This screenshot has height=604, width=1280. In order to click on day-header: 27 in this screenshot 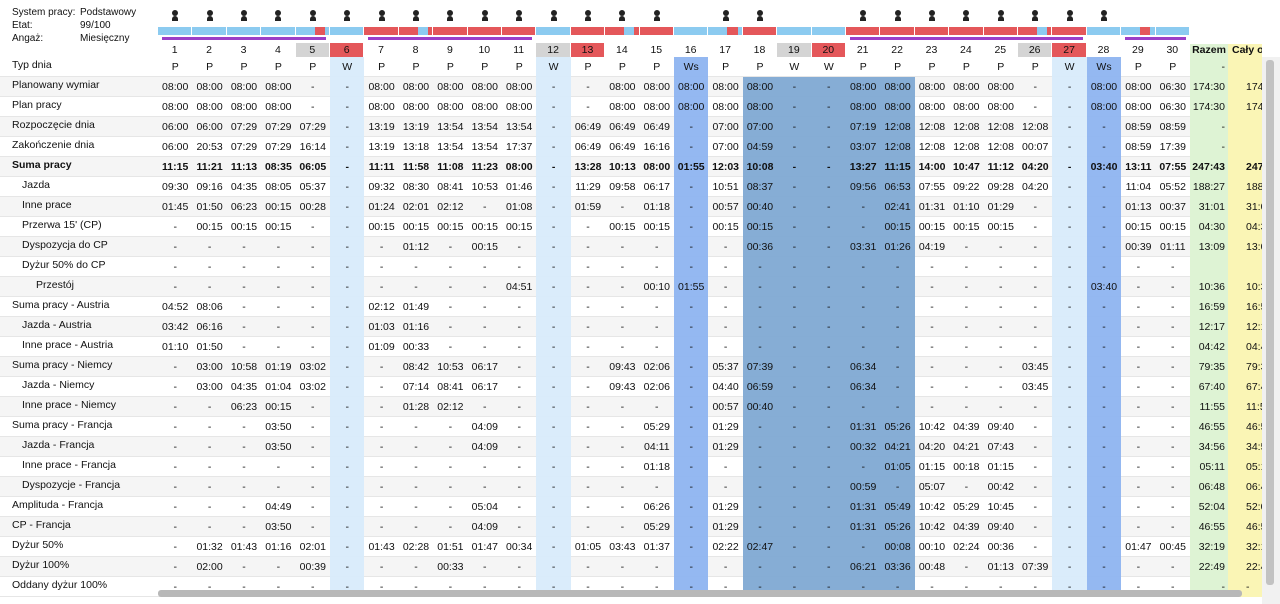, I will do `click(1069, 50)`.